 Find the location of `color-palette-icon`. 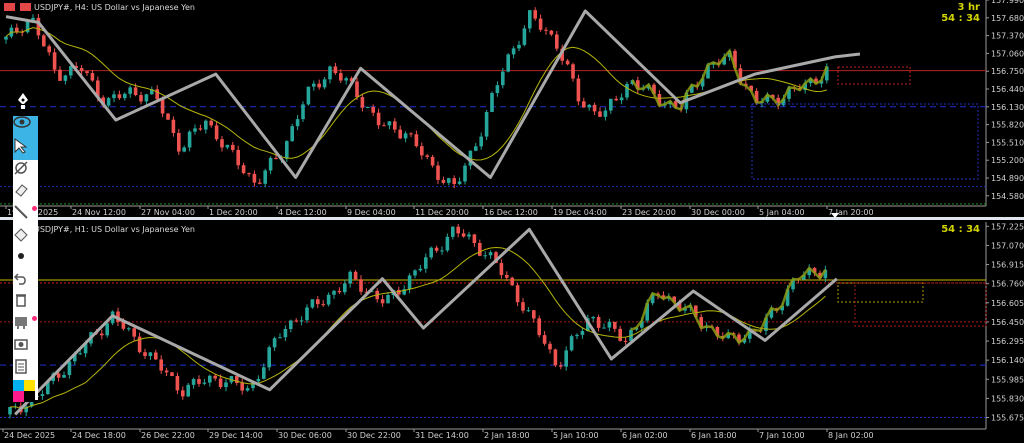

color-palette-icon is located at coordinates (25, 393).